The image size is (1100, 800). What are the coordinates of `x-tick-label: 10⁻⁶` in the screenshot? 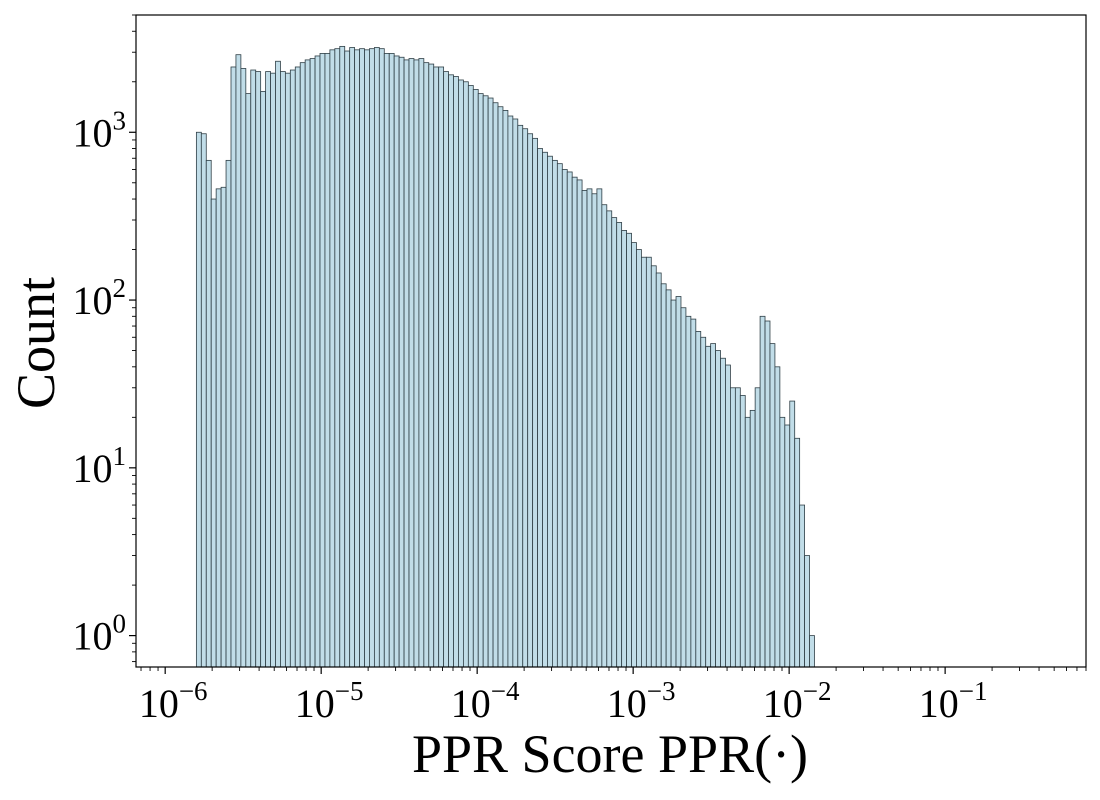 It's located at (173, 701).